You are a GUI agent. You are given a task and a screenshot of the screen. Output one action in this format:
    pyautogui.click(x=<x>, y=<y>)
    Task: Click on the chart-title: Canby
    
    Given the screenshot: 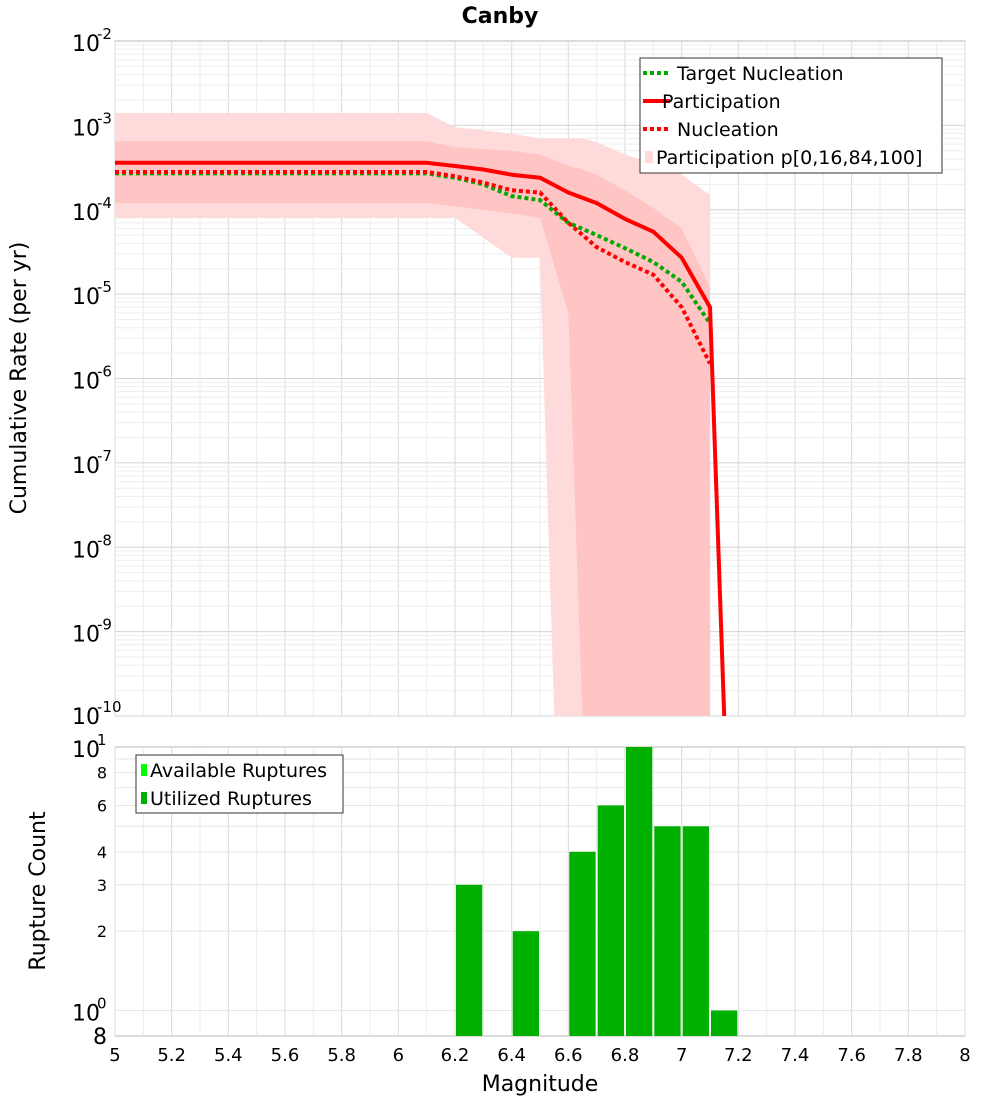 What is the action you would take?
    pyautogui.click(x=500, y=16)
    